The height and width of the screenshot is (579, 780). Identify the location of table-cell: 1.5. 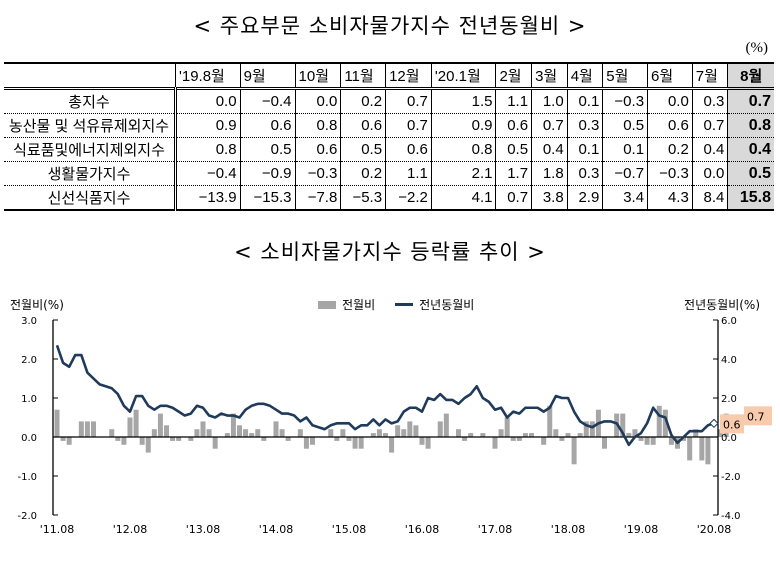
(463, 101).